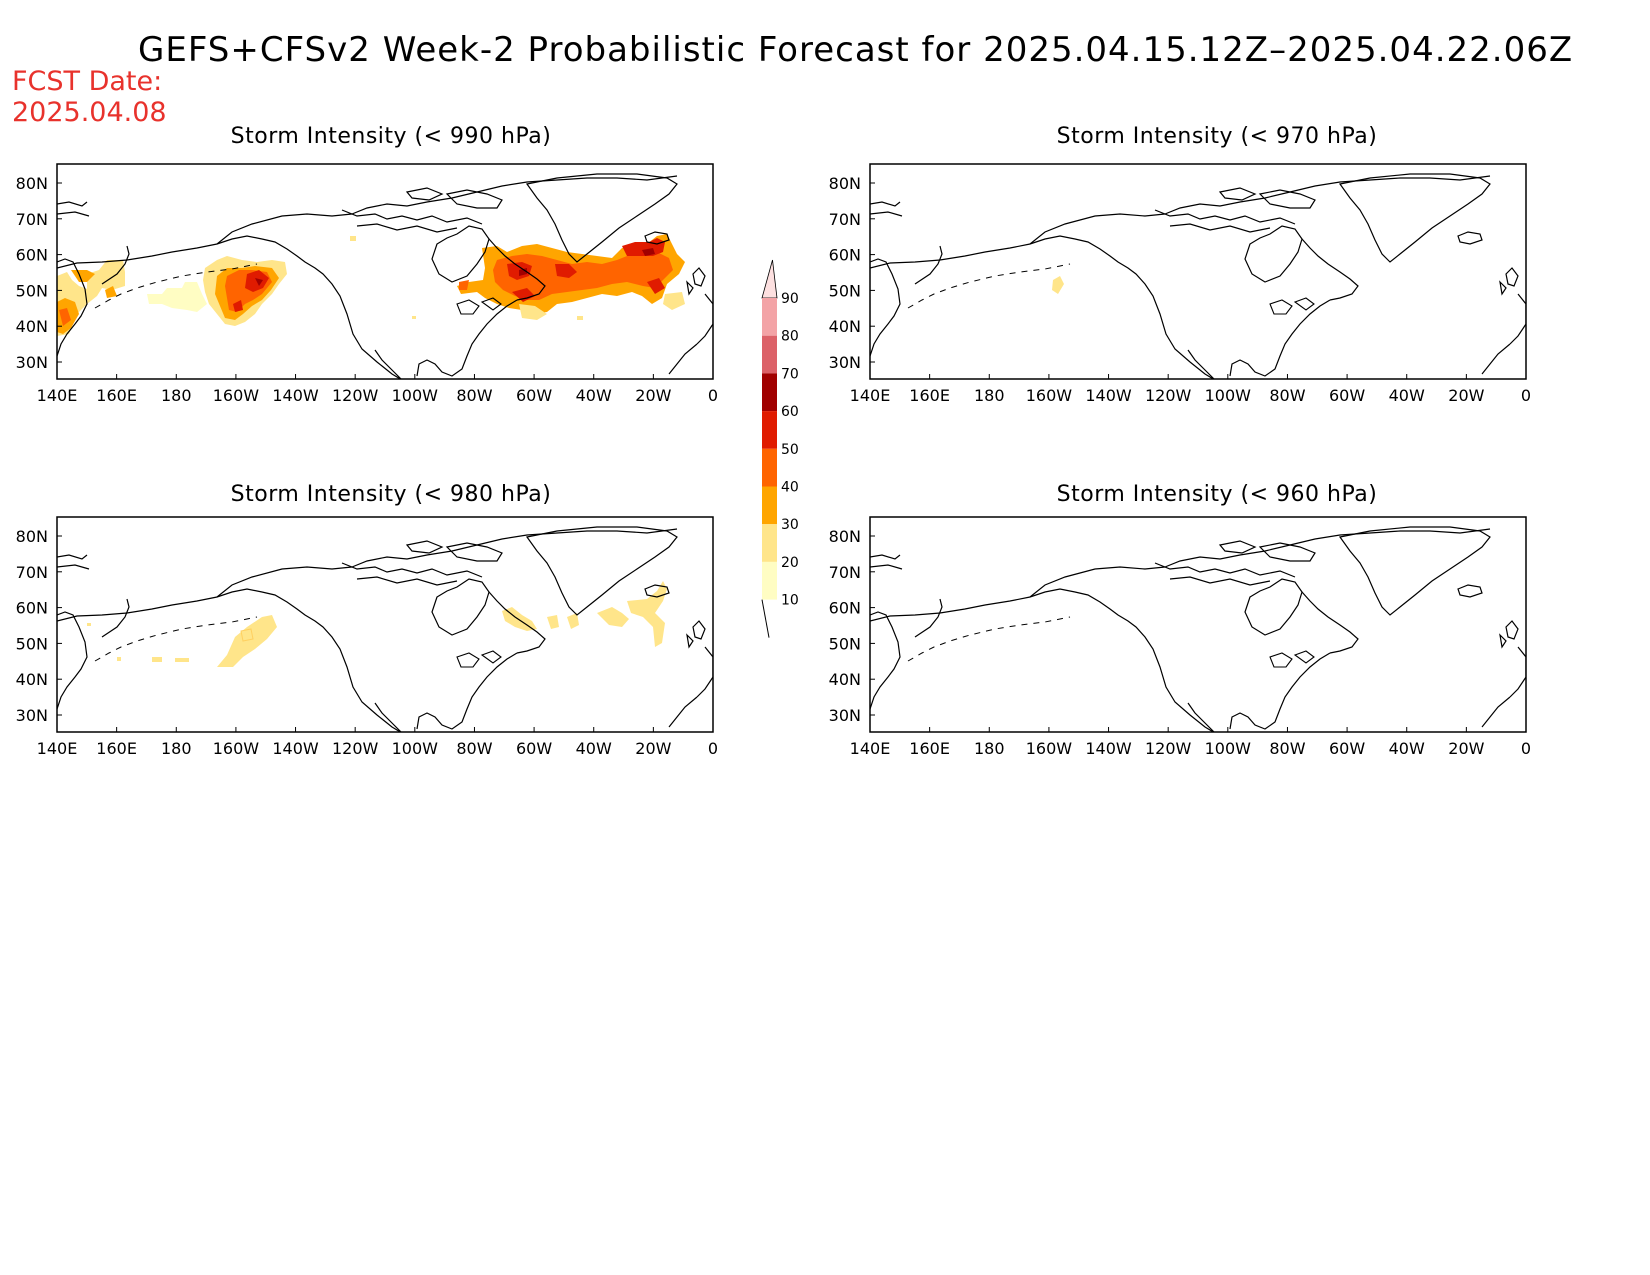 This screenshot has width=1650, height=1275. What do you see at coordinates (385, 271) in the screenshot?
I see `panel-990-map` at bounding box center [385, 271].